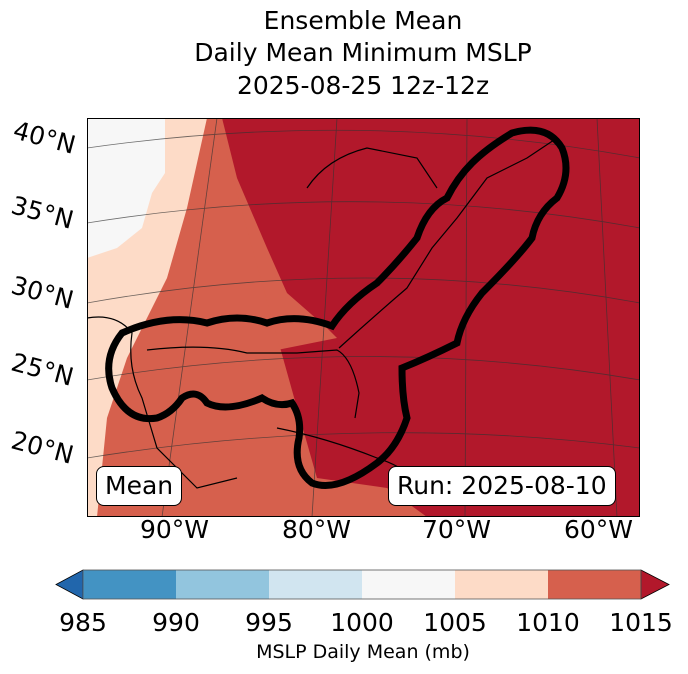 The image size is (688, 674). What do you see at coordinates (175, 529) in the screenshot?
I see `lon-label-90w: 90°W` at bounding box center [175, 529].